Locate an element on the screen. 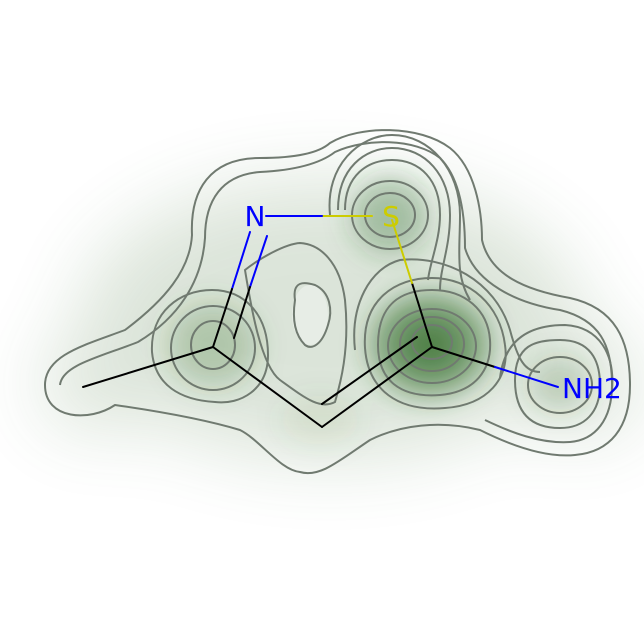 This screenshot has height=644, width=644. bond-c2-s is located at coordinates (422, 315).